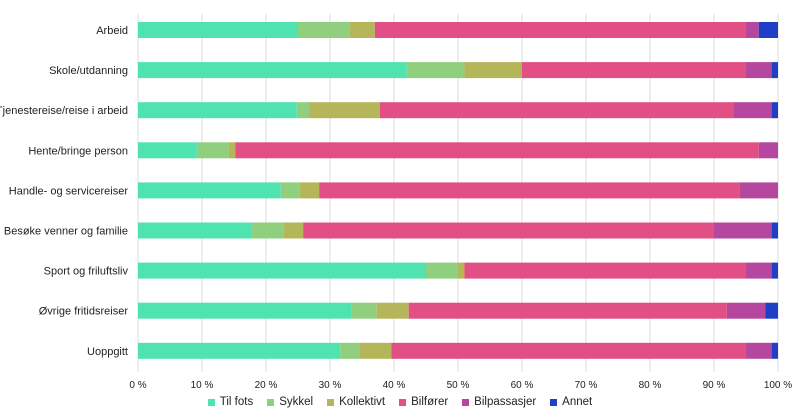  What do you see at coordinates (69, 191) in the screenshot?
I see `category-label: Handle- og servicereiser` at bounding box center [69, 191].